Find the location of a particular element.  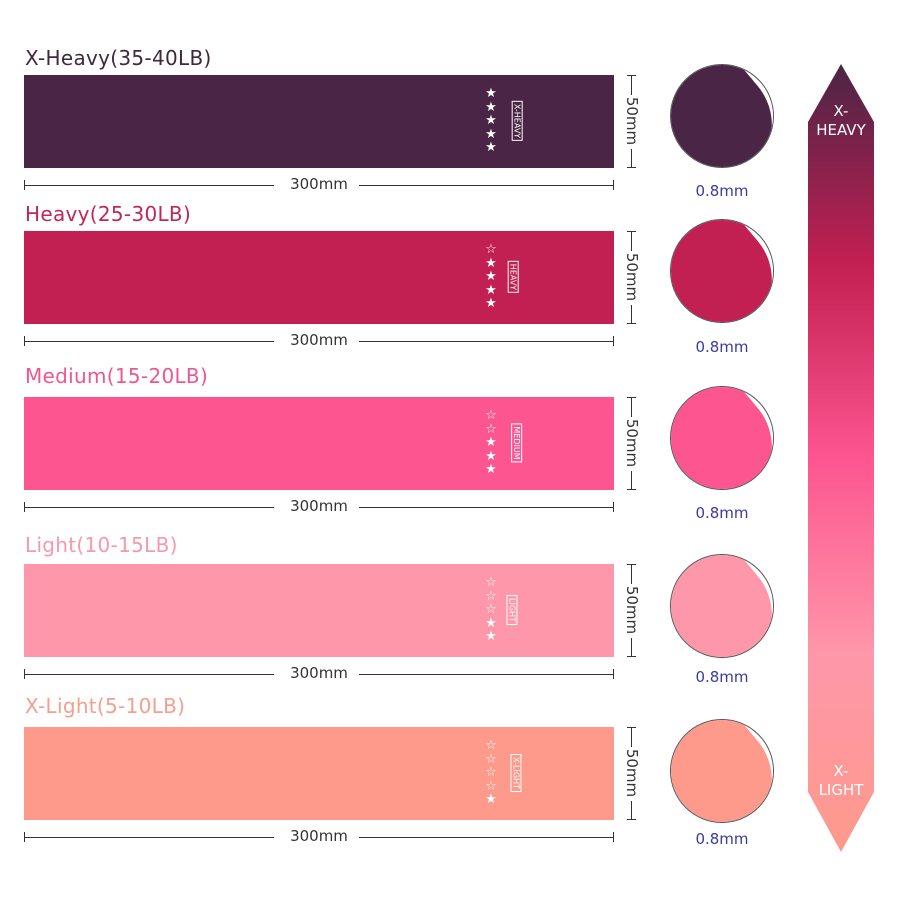

strength-stars: ☆ ★ ★ ★ ★ is located at coordinates (491, 277).